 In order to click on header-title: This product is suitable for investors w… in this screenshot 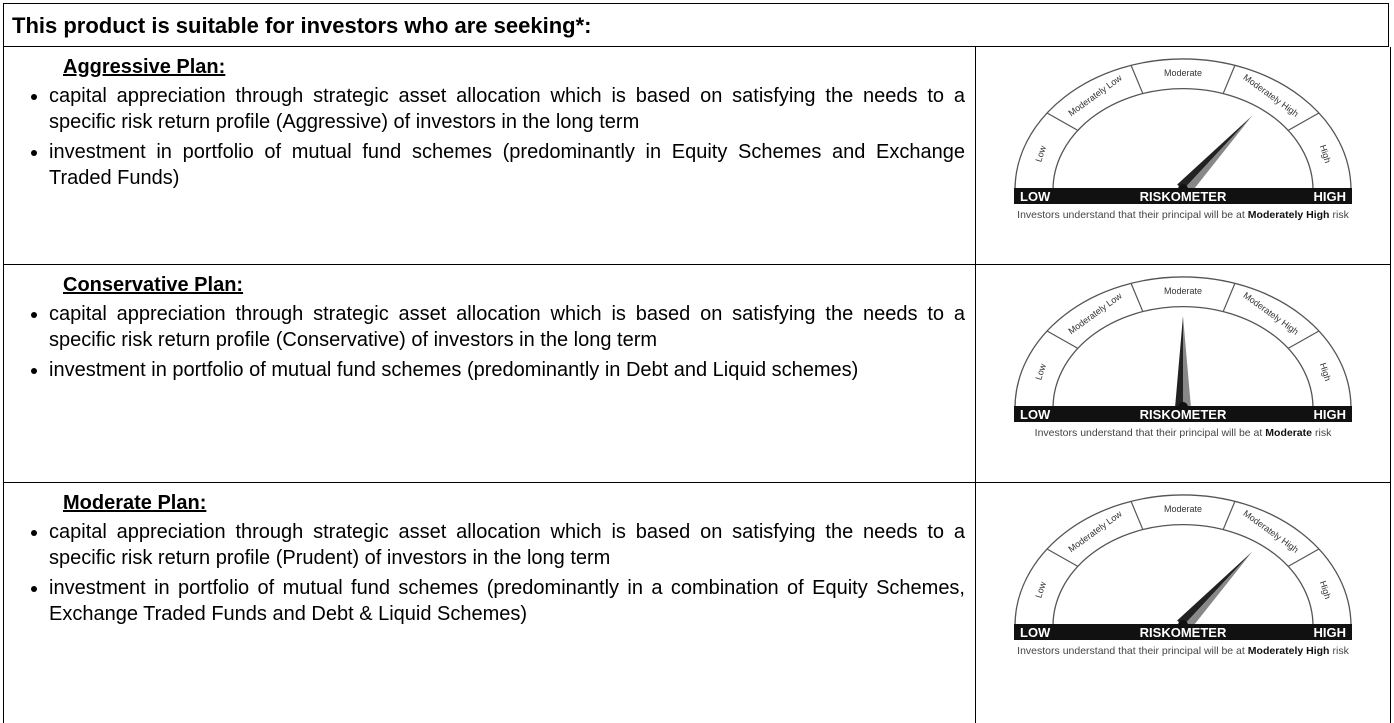, I will do `click(696, 25)`.